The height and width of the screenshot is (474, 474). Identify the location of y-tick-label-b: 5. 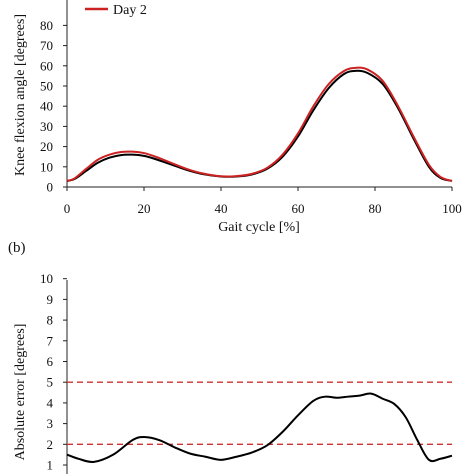
(50, 382).